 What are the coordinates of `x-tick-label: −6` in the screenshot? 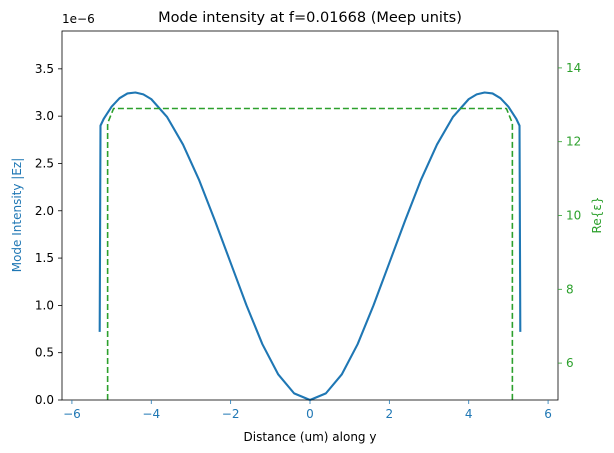 It's located at (72, 414).